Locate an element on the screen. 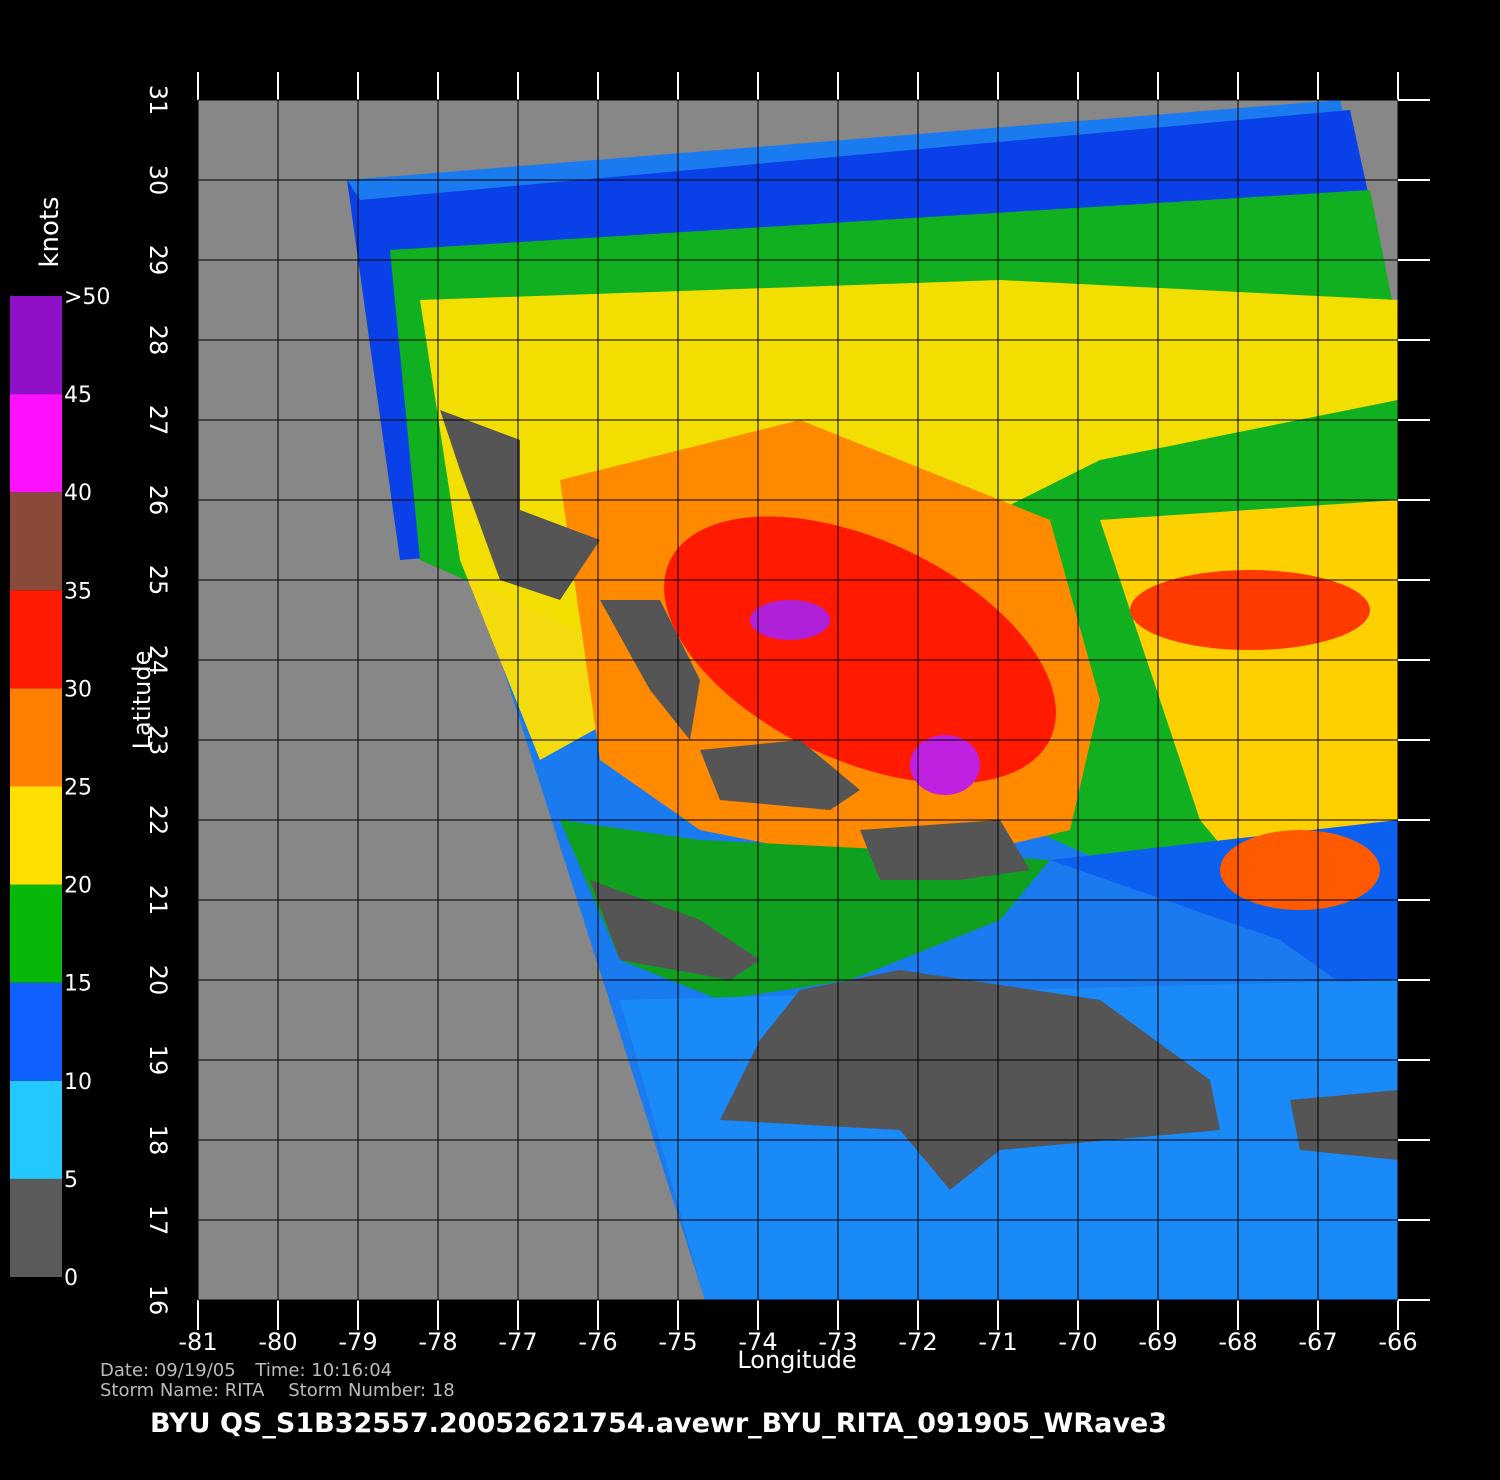  x-tick-label: -75 is located at coordinates (677, 1342).